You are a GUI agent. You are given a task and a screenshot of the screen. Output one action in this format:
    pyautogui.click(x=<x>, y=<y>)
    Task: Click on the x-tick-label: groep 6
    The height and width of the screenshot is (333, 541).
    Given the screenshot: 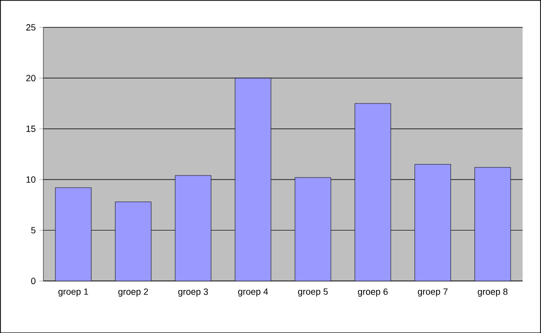 What is the action you would take?
    pyautogui.click(x=373, y=292)
    